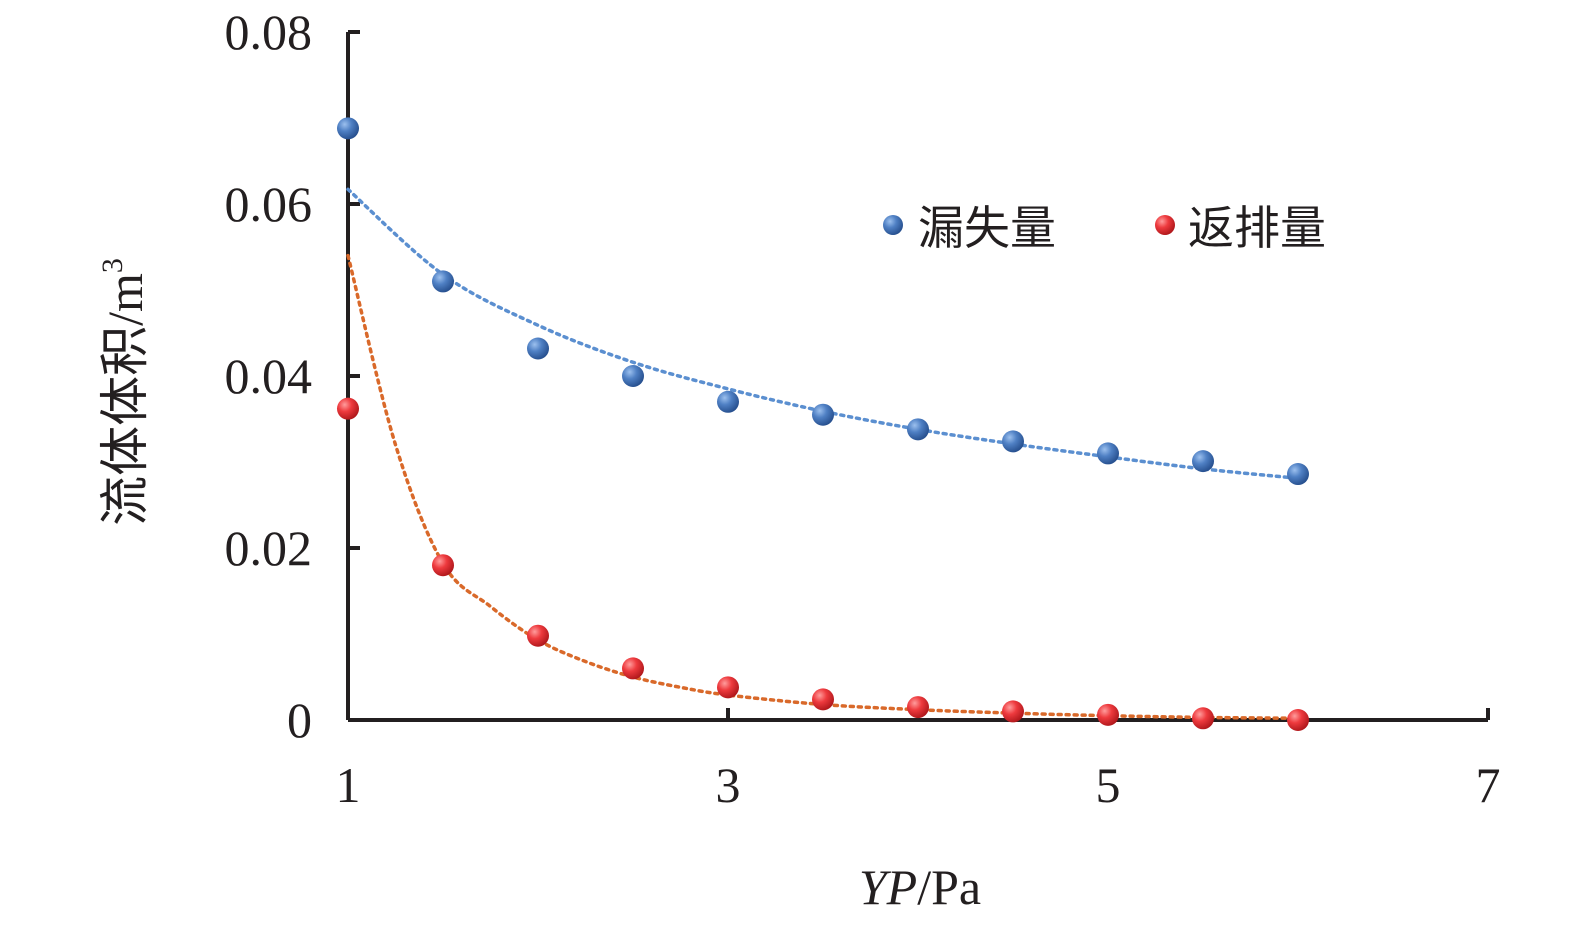 The image size is (1575, 926). I want to click on legend-label-loss: 漏失量, so click(987, 228).